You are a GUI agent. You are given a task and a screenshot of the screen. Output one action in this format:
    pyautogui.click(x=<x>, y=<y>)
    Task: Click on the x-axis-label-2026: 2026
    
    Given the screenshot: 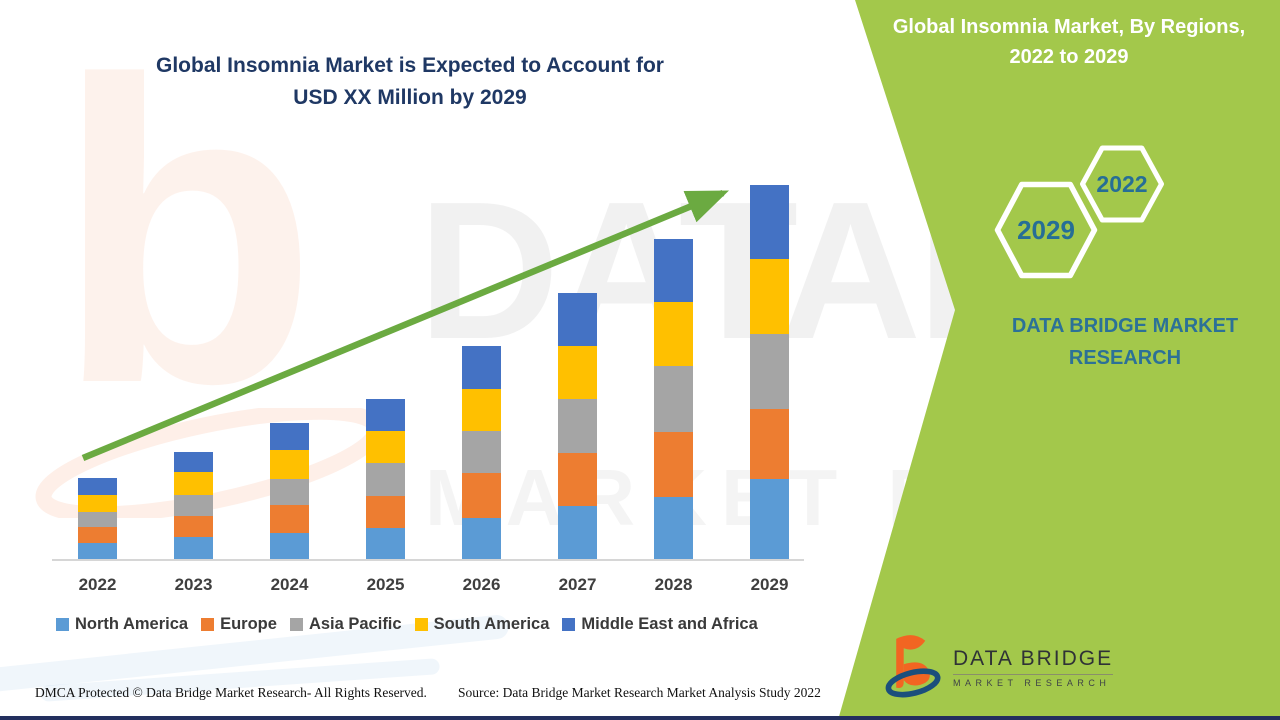 What is the action you would take?
    pyautogui.click(x=481, y=584)
    